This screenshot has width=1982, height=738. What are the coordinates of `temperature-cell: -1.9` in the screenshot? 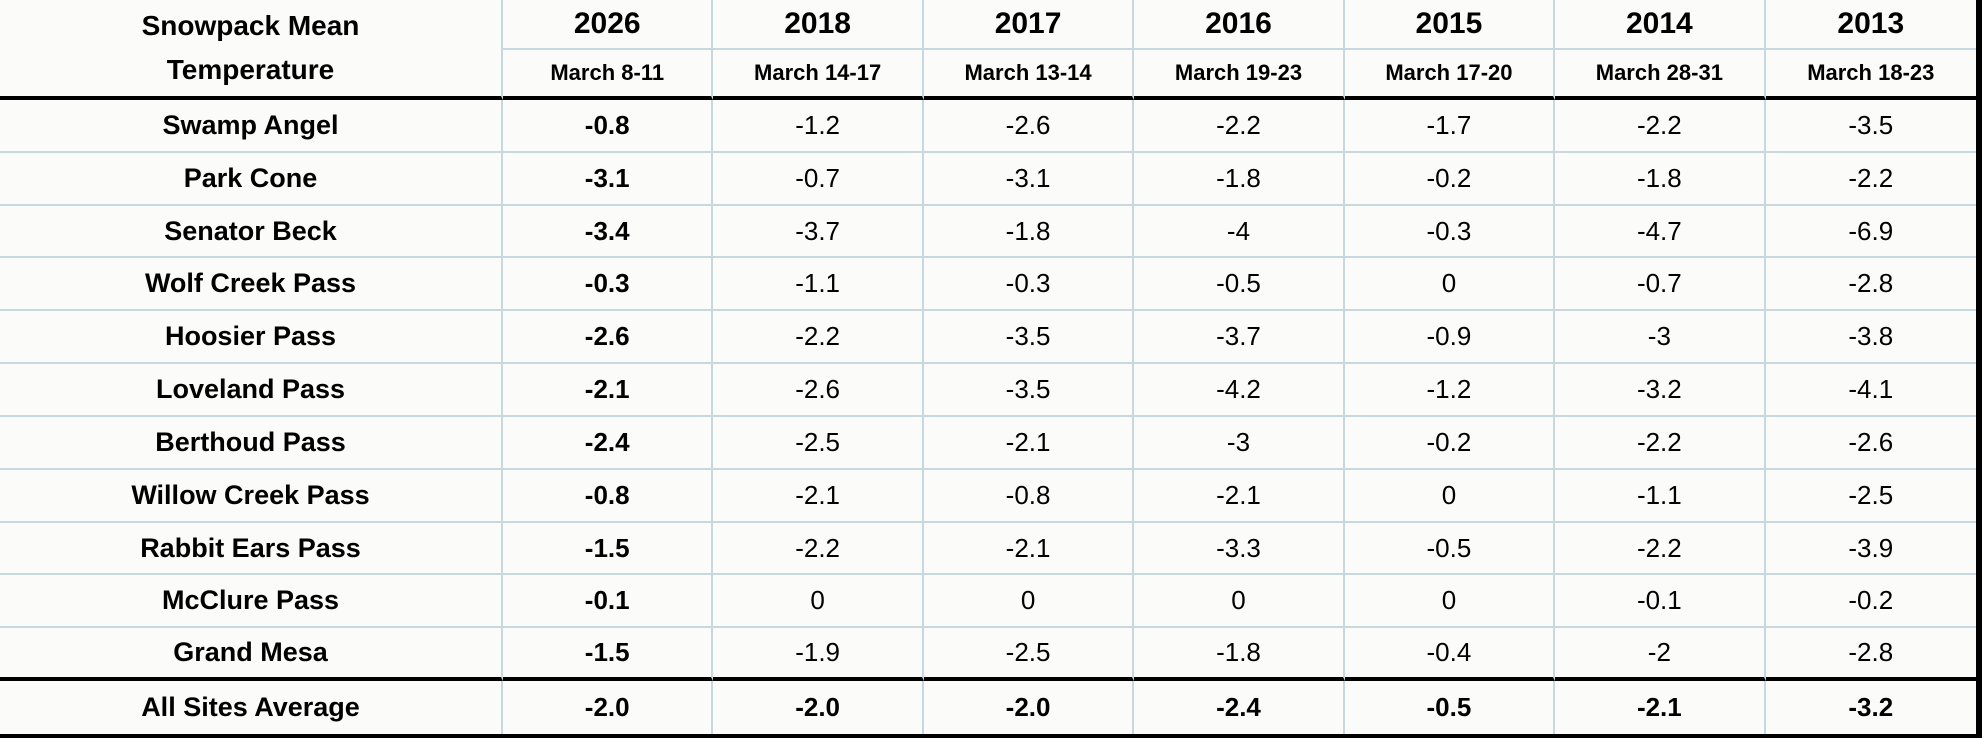 It's located at (818, 655).